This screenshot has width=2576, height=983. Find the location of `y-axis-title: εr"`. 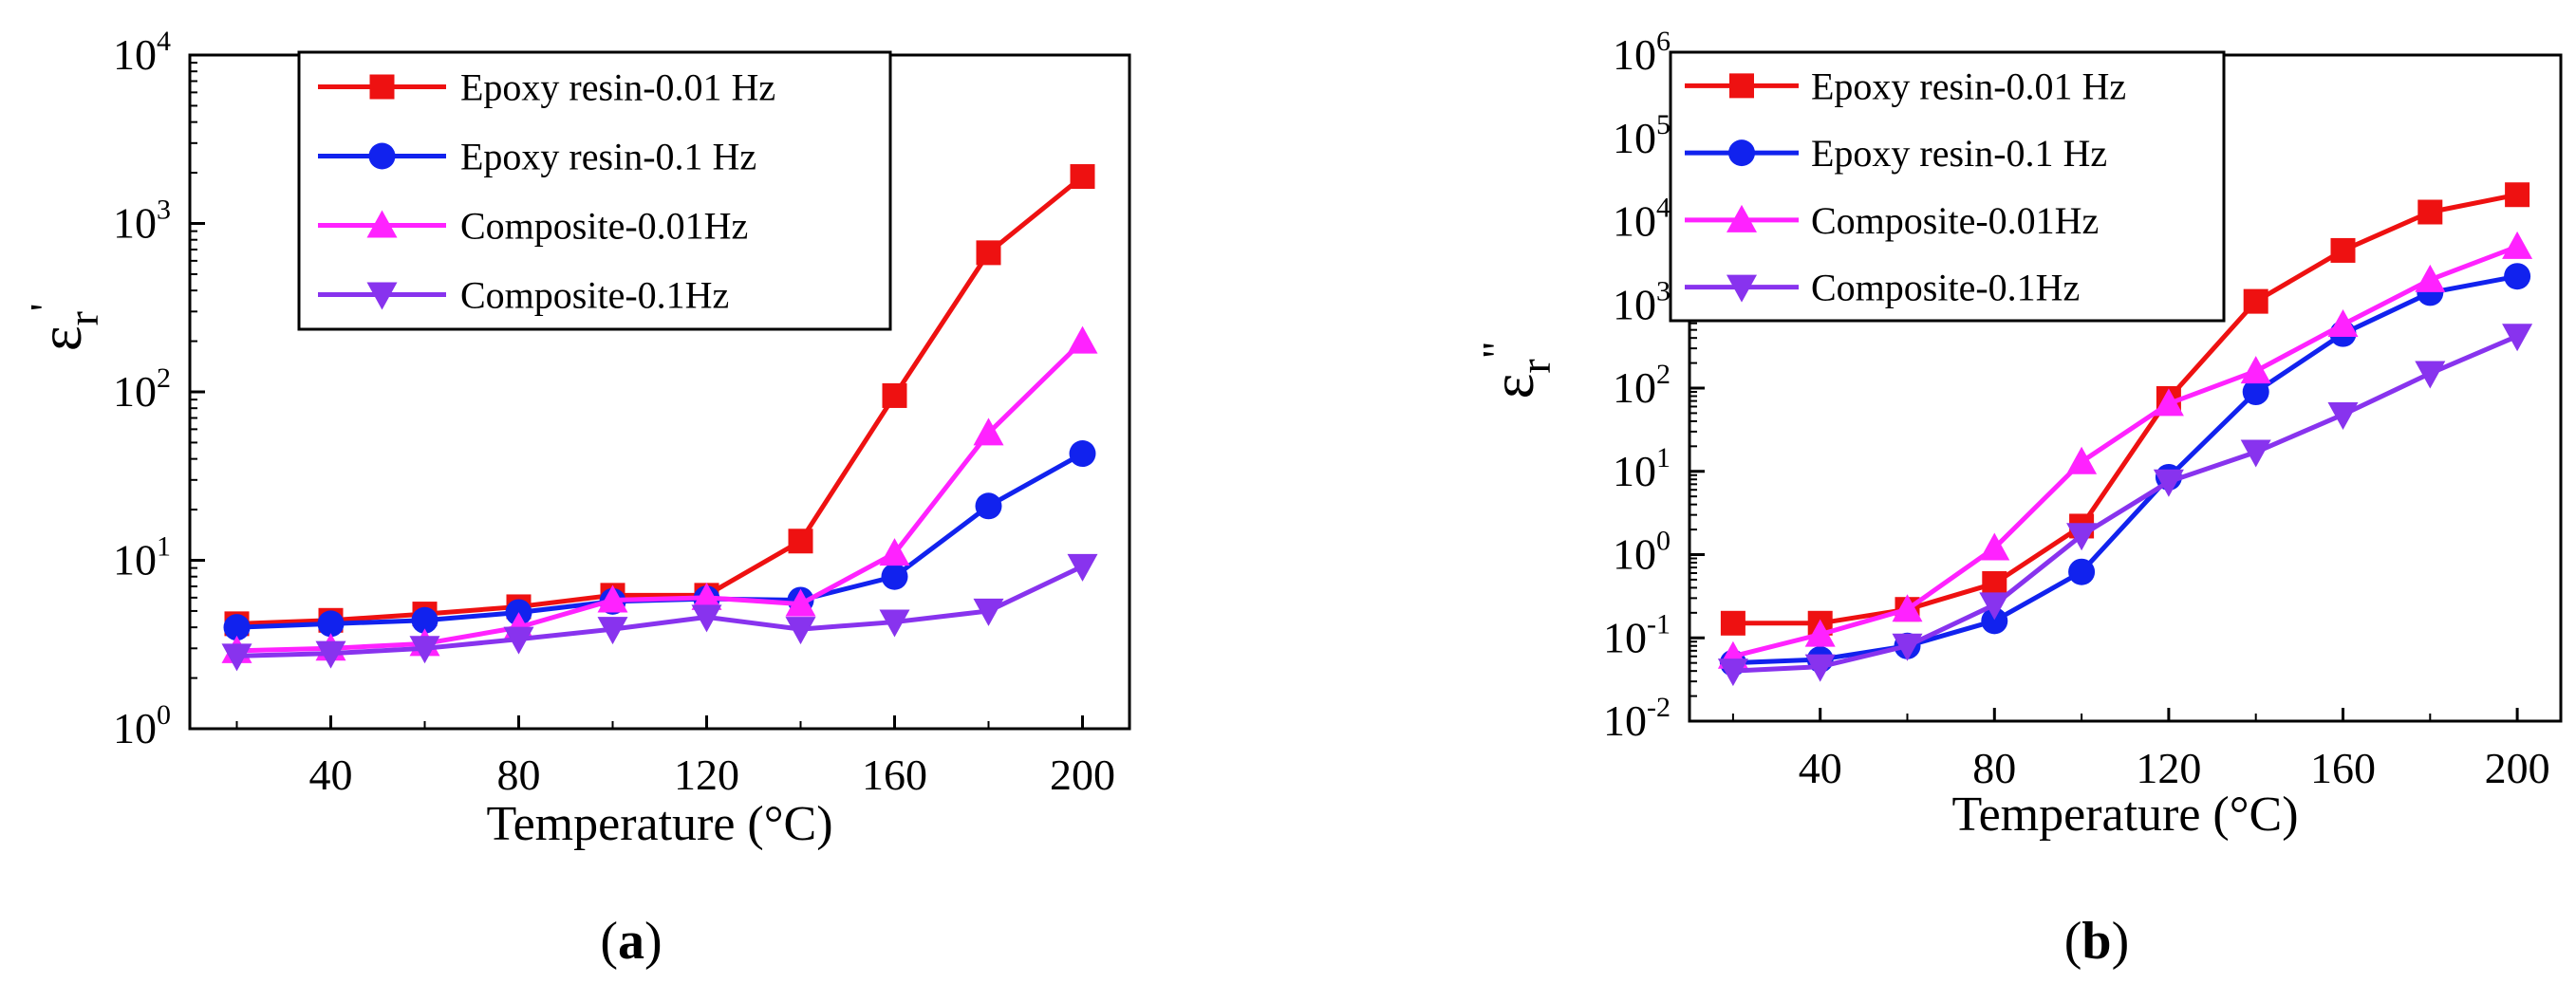

y-axis-title: εr" is located at coordinates (1516, 370).